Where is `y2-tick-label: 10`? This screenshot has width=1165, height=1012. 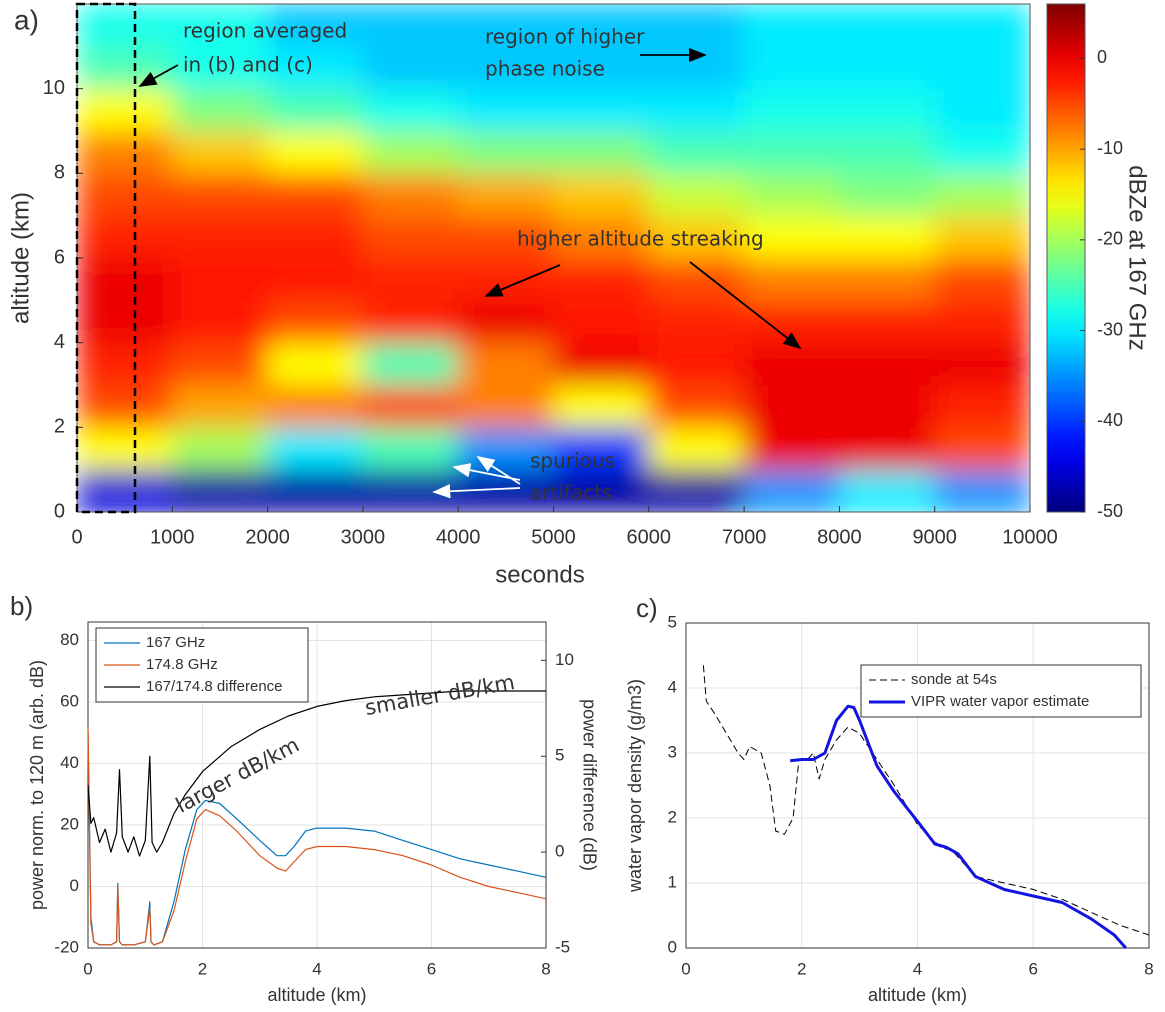 y2-tick-label: 10 is located at coordinates (564, 659).